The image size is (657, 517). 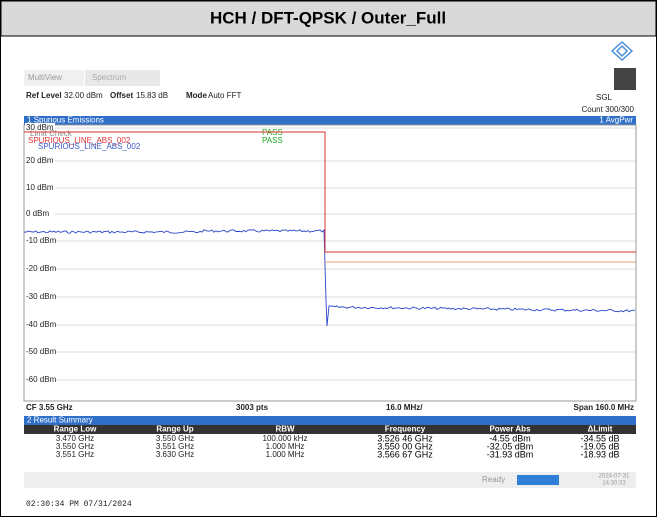 I want to click on y-label: -10 dBm, so click(x=41, y=240).